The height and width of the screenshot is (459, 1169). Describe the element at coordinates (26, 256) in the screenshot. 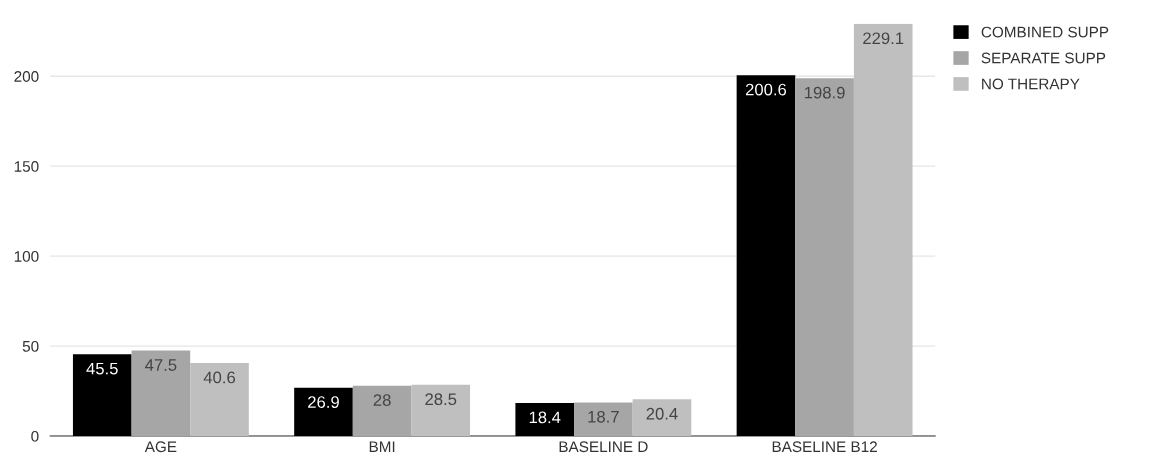

I see `y-tick-label: 100` at that location.